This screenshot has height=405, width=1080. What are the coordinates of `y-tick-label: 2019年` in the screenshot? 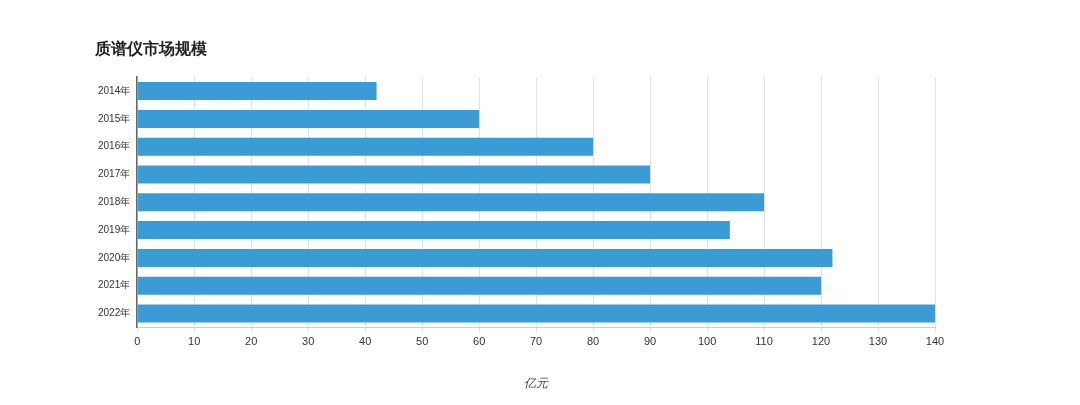 It's located at (114, 229).